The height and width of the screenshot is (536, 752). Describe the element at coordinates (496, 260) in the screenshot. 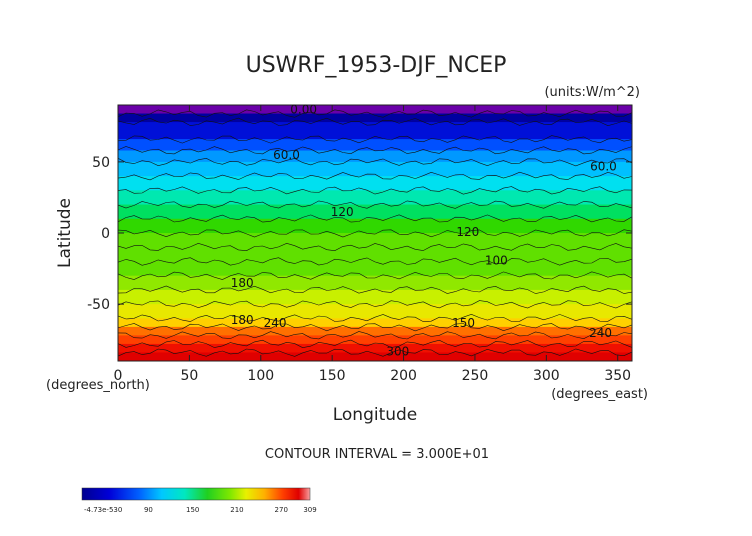

I see `contour-label: 100` at that location.